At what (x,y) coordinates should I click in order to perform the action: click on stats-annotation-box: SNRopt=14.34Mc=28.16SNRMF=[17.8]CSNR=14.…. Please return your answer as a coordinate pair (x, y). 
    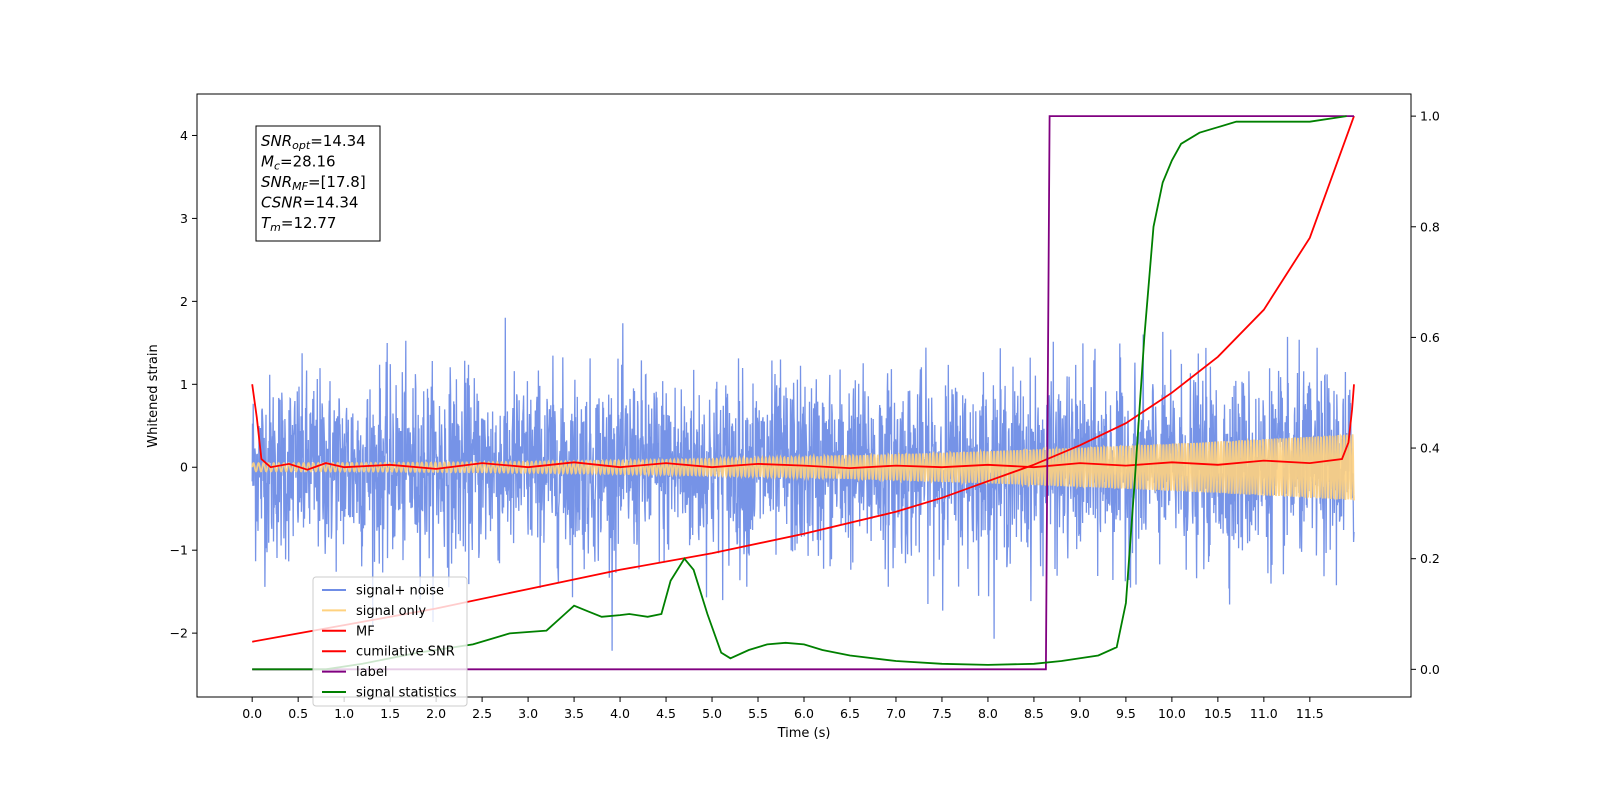
    Looking at the image, I should click on (318, 183).